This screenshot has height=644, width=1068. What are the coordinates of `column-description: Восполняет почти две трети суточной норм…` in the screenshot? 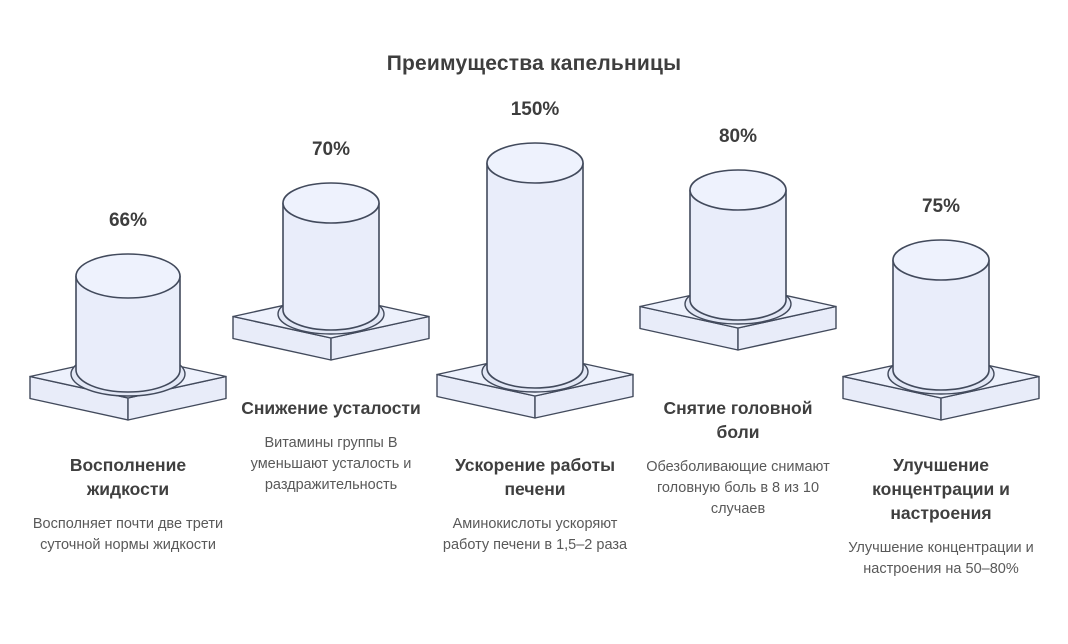 It's located at (128, 535).